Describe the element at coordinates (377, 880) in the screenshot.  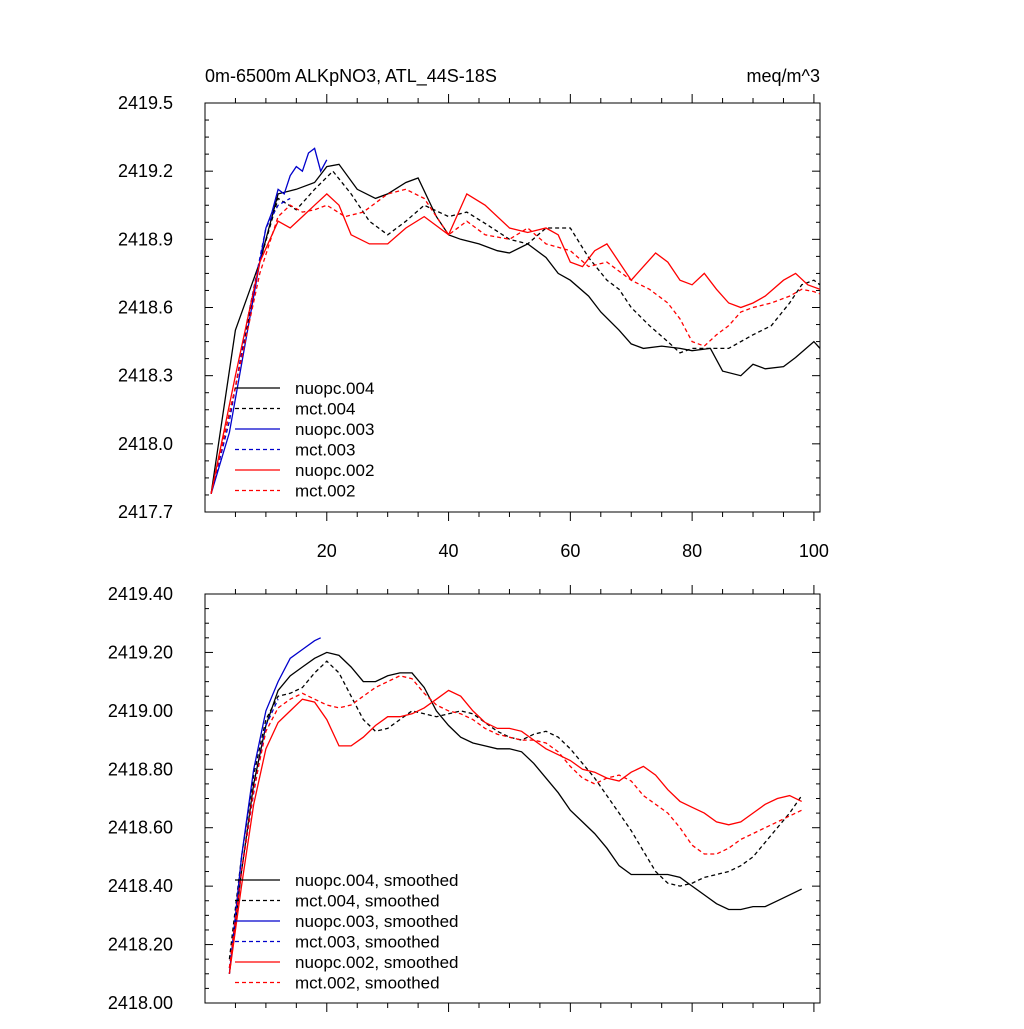
I see `legend-label: nuopc.004, smoothed` at that location.